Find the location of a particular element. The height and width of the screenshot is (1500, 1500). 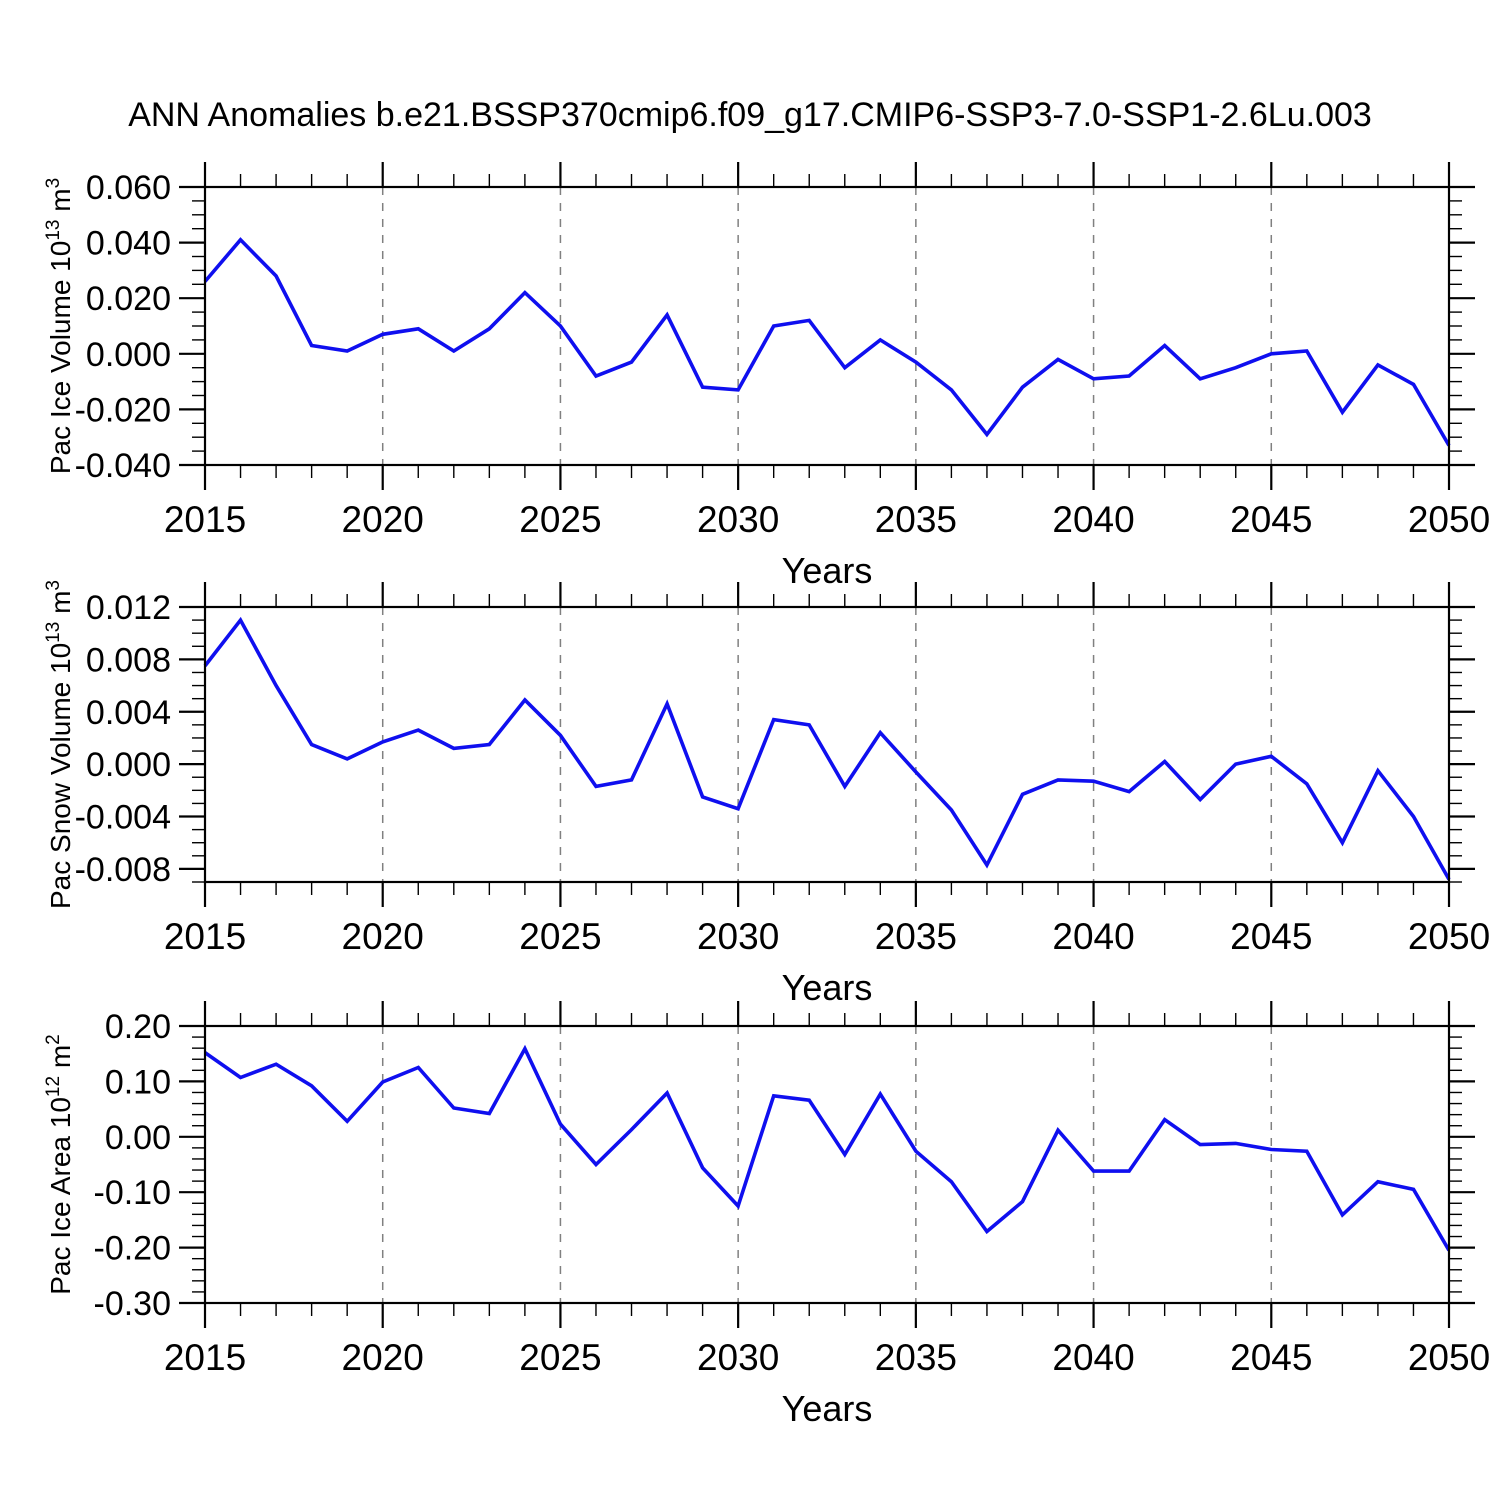

y-tick-label: 0.00 is located at coordinates (138, 1138).